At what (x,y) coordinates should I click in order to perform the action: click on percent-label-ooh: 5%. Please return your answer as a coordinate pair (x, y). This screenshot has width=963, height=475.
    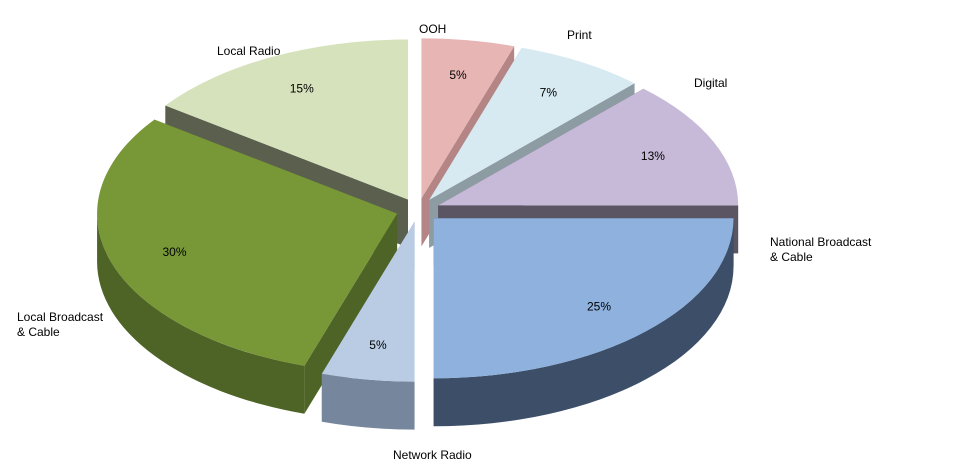
    Looking at the image, I should click on (458, 75).